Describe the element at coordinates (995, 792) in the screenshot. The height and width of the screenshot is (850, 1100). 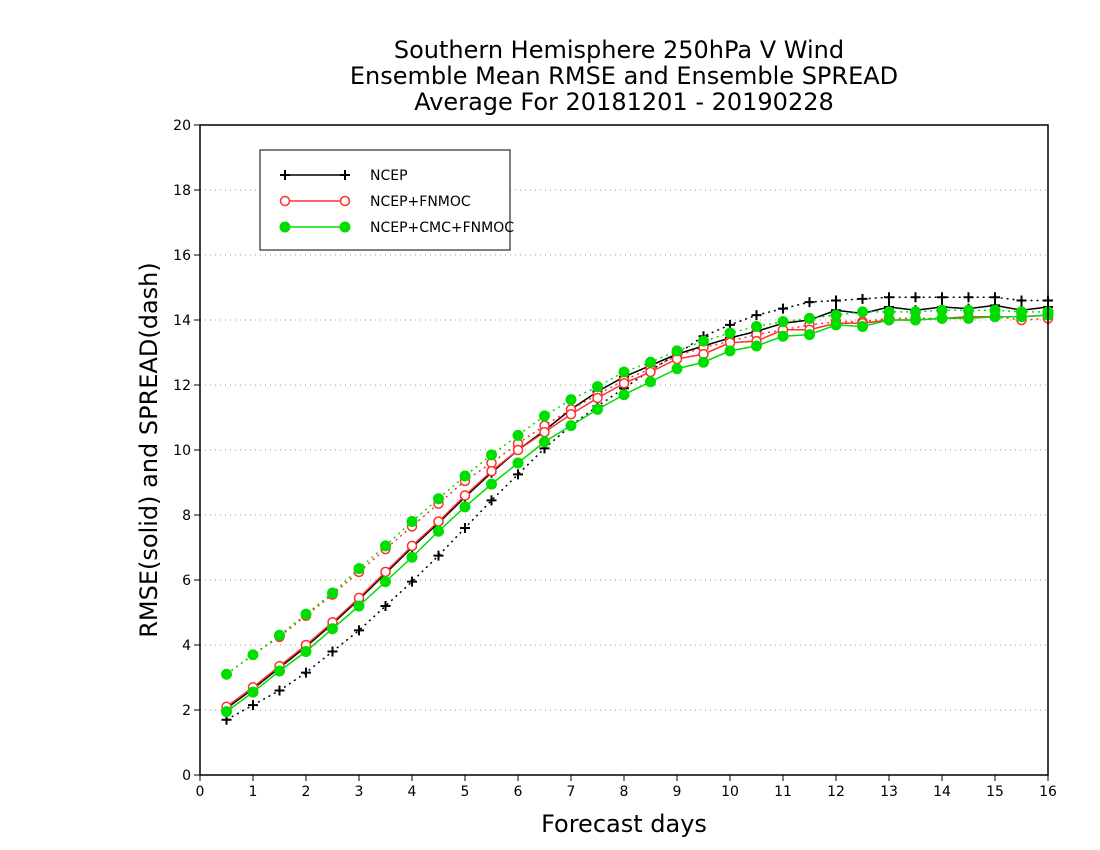
I see `x-tick-label: 15` at that location.